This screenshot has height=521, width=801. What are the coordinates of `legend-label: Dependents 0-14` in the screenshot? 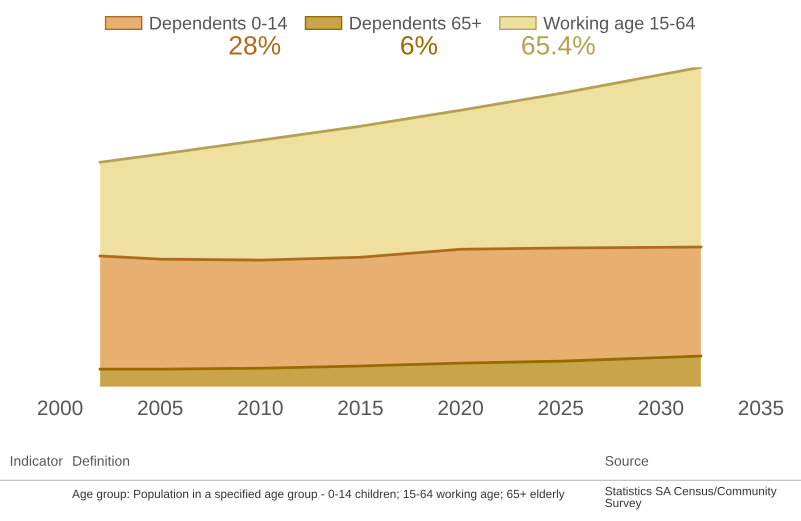 It's located at (218, 25).